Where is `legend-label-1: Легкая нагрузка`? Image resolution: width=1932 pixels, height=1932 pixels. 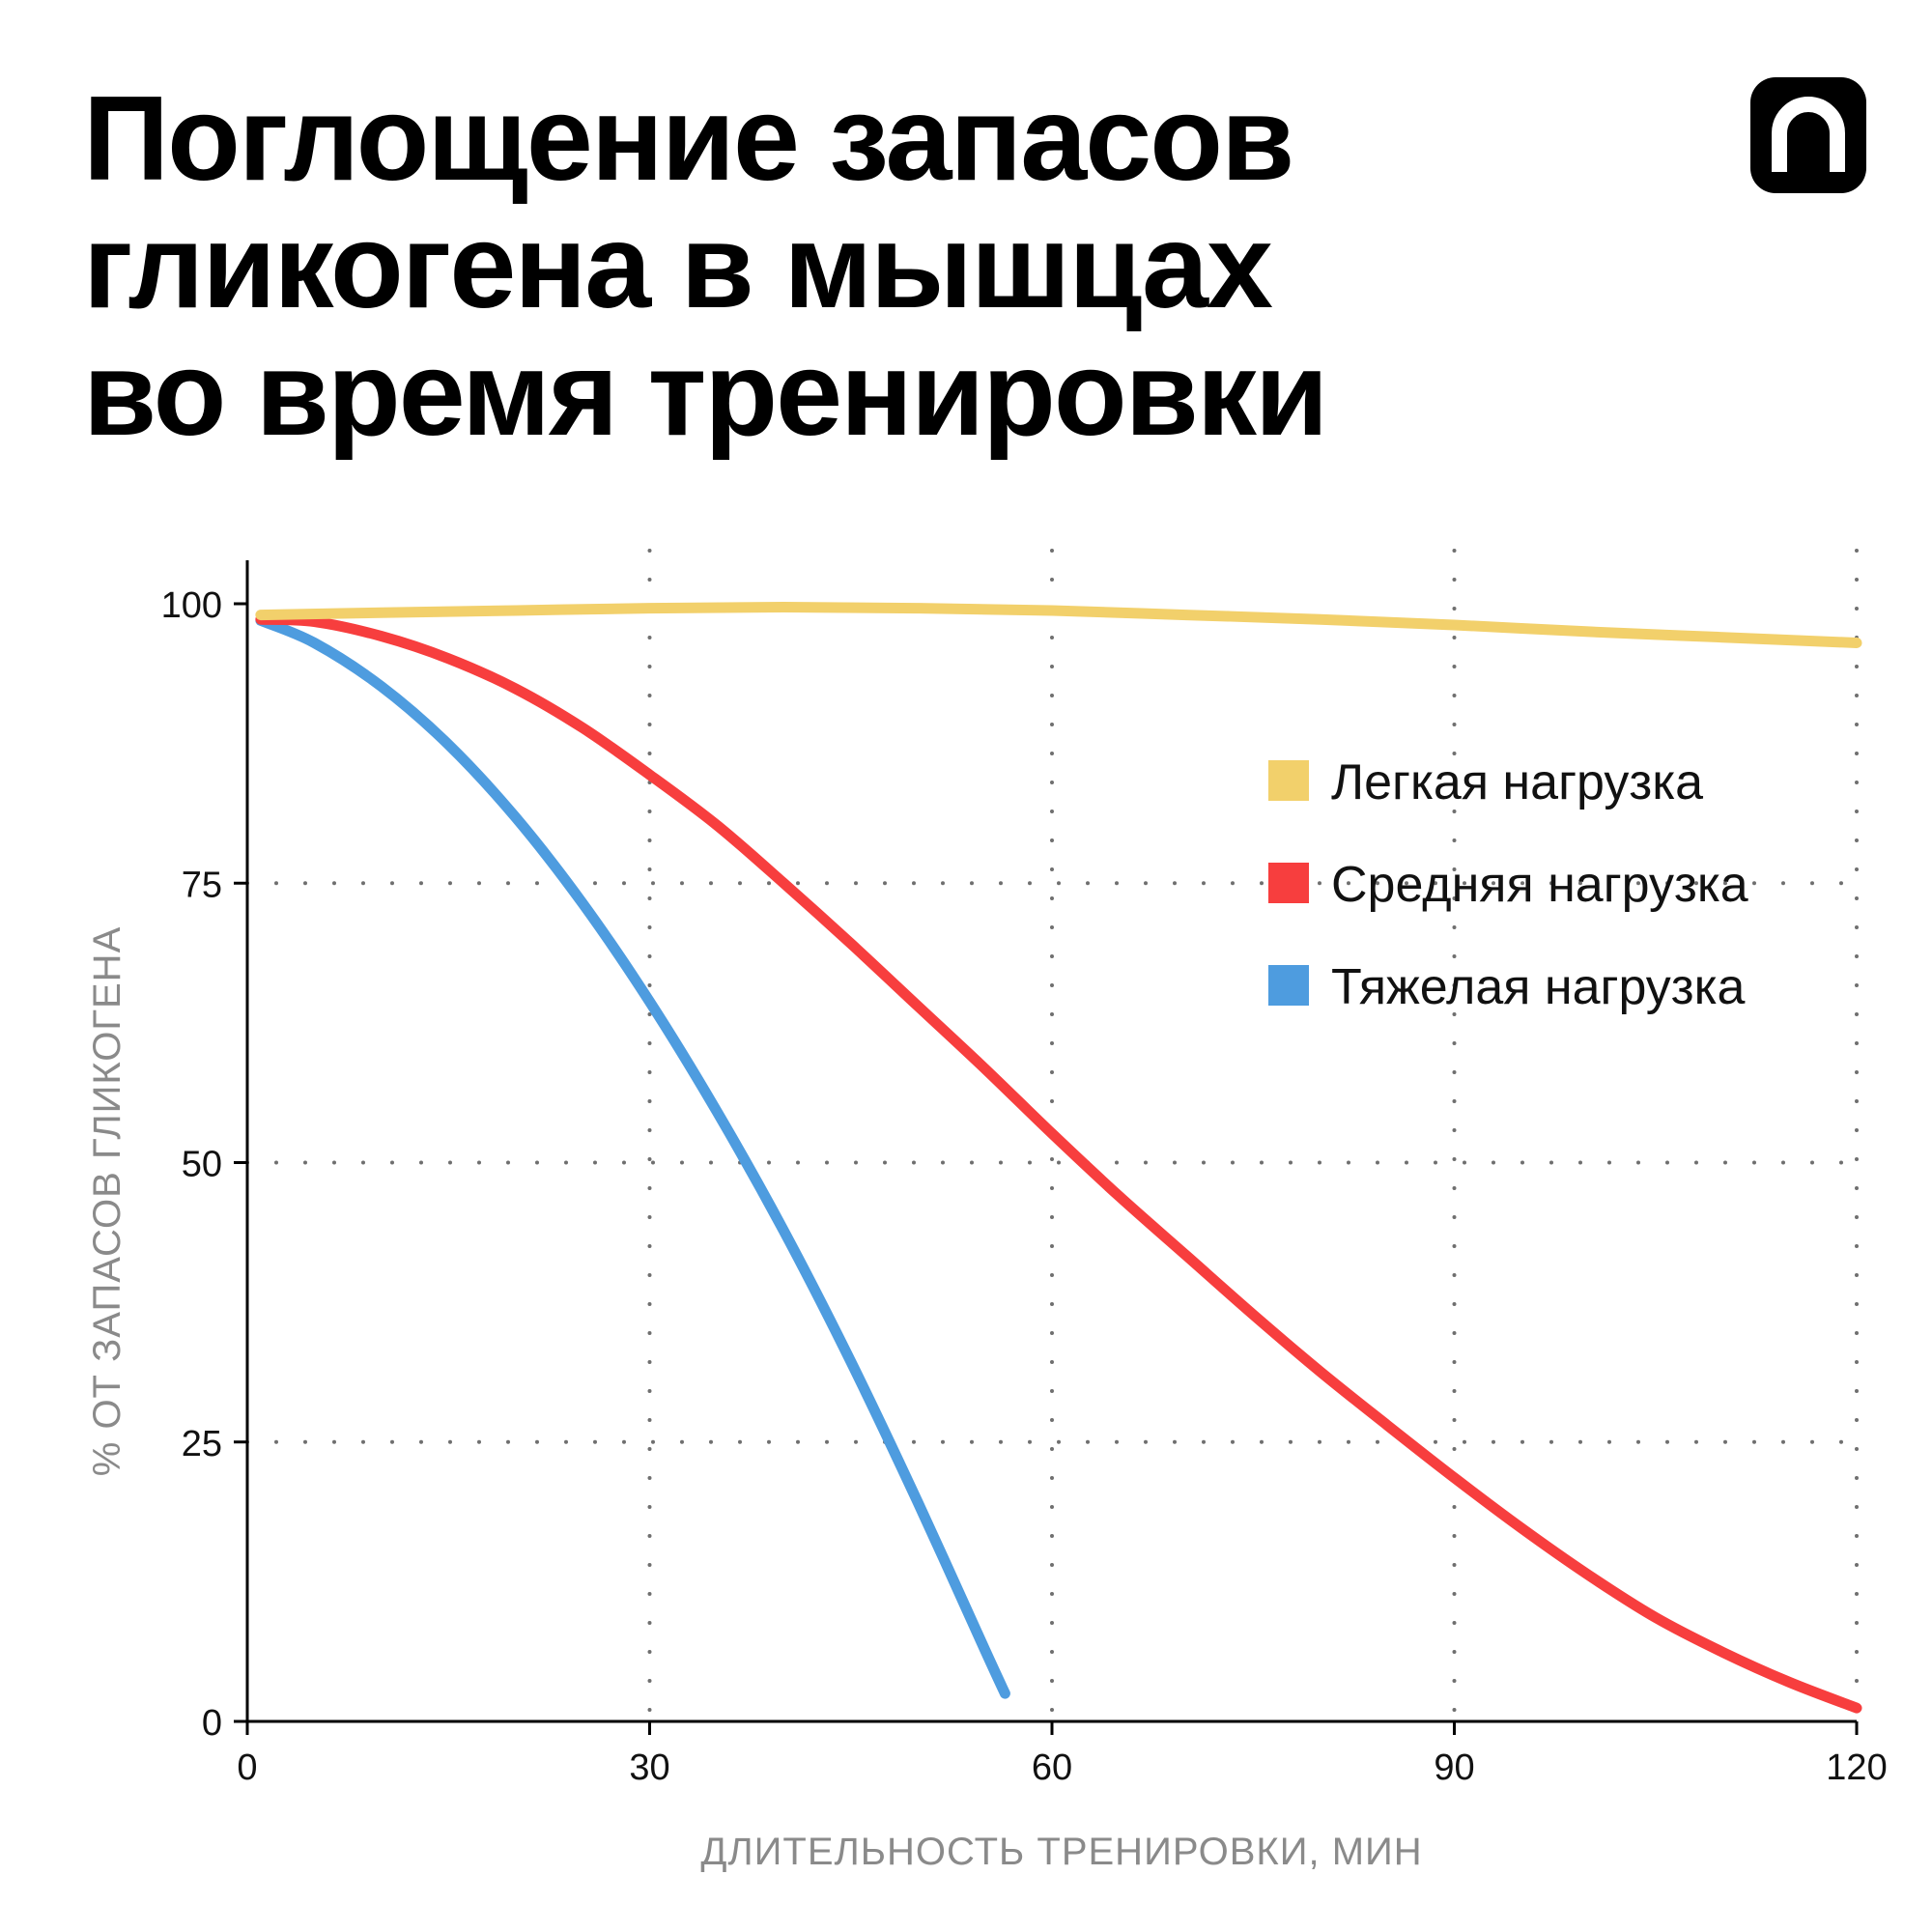
legend-label-1: Легкая нагрузка is located at coordinates (1517, 782).